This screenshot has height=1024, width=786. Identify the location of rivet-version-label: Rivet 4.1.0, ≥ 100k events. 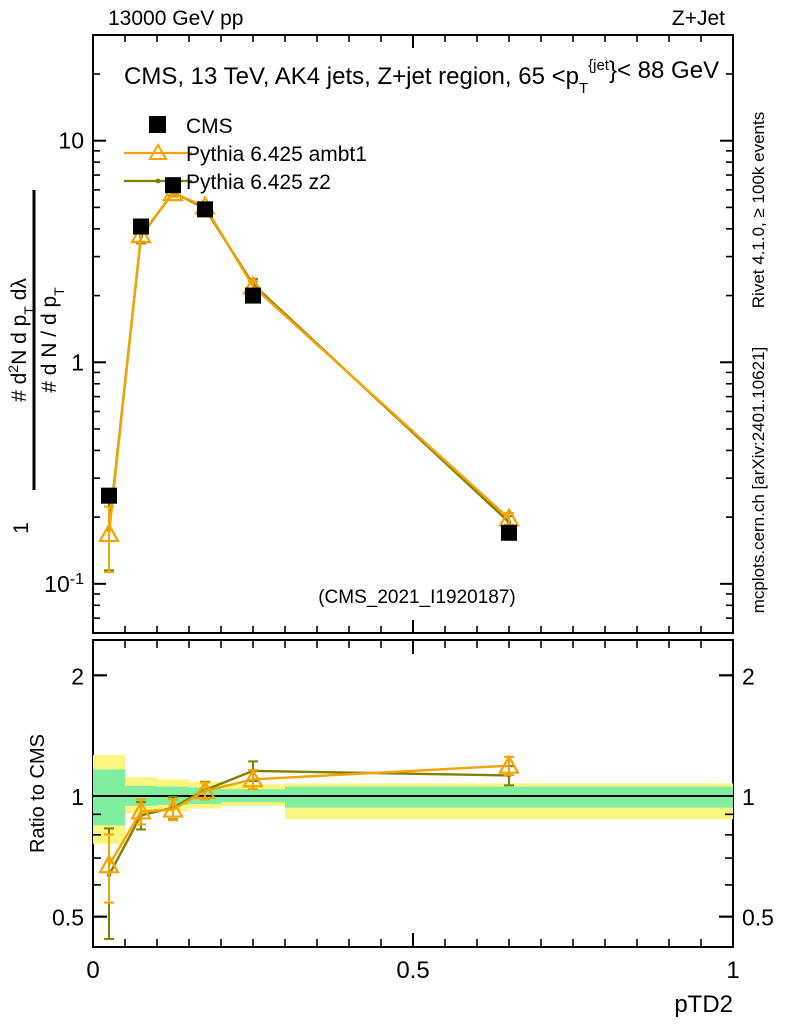
(758, 210).